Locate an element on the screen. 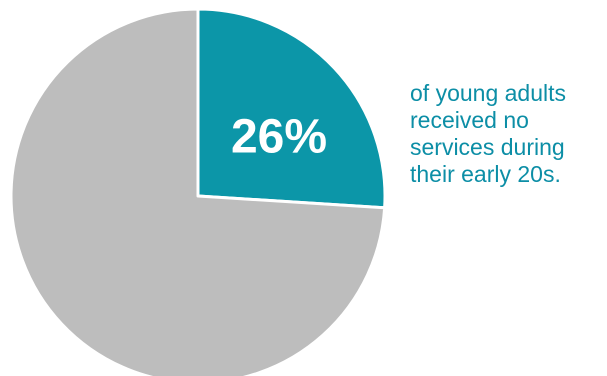 This screenshot has height=376, width=607. annotation-line-1: of young adults is located at coordinates (488, 93).